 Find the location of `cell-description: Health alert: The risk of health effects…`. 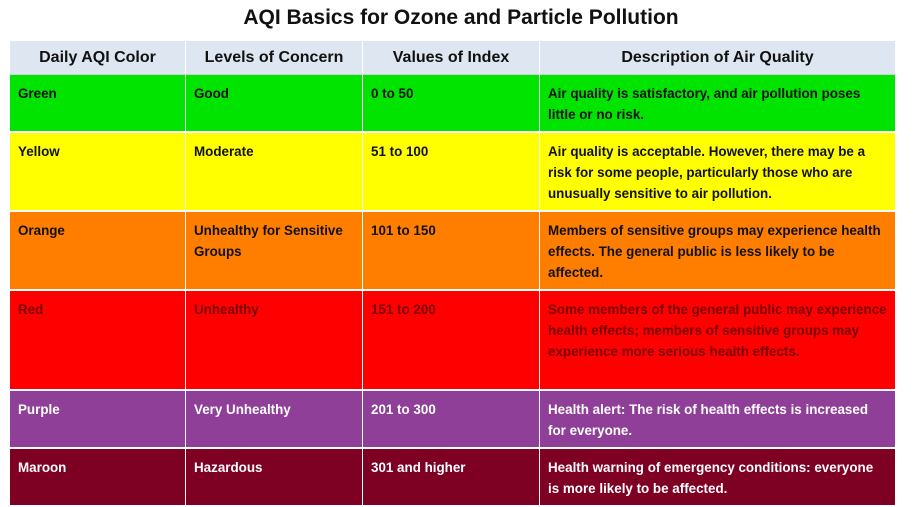

cell-description: Health alert: The risk of health effects… is located at coordinates (717, 419).